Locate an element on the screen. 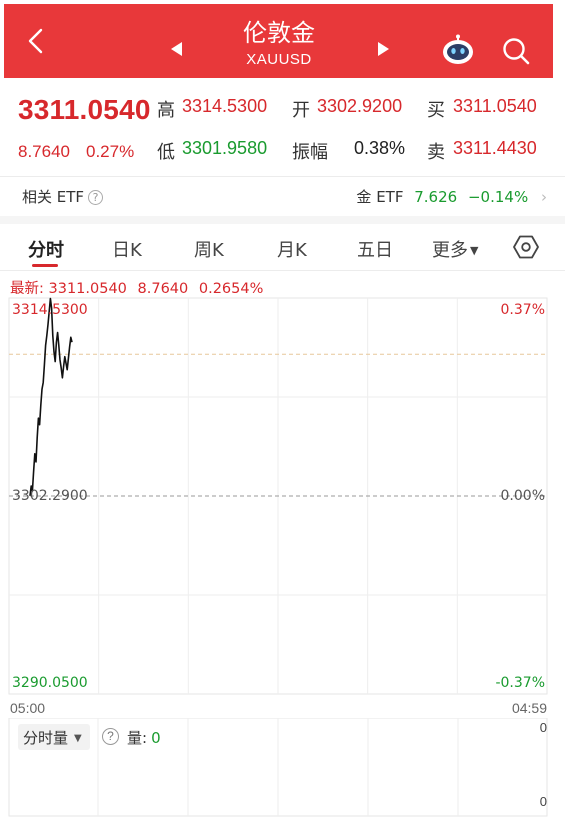 The image size is (565, 827). high-value: 3314.5300 is located at coordinates (225, 106).